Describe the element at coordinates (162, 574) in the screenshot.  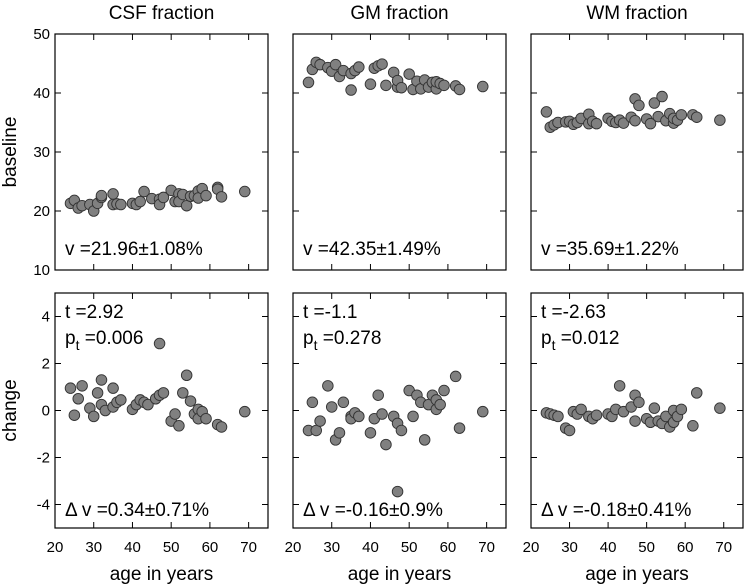
I see `x-axis-label-1: age in years` at that location.